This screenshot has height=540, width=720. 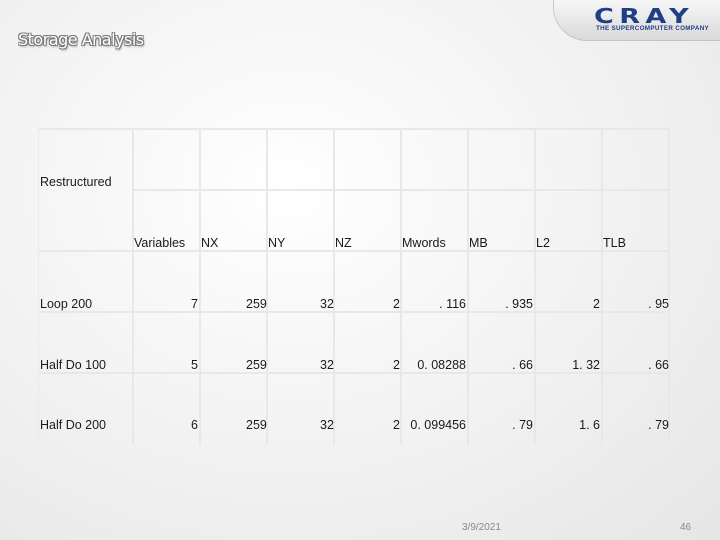 What do you see at coordinates (543, 243) in the screenshot?
I see `column-header: L2` at bounding box center [543, 243].